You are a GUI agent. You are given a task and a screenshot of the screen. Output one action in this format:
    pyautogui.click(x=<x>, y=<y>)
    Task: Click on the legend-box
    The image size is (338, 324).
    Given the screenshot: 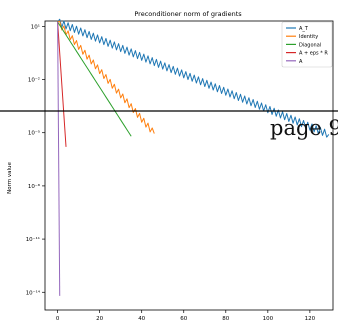 What is the action you would take?
    pyautogui.click(x=307, y=44)
    